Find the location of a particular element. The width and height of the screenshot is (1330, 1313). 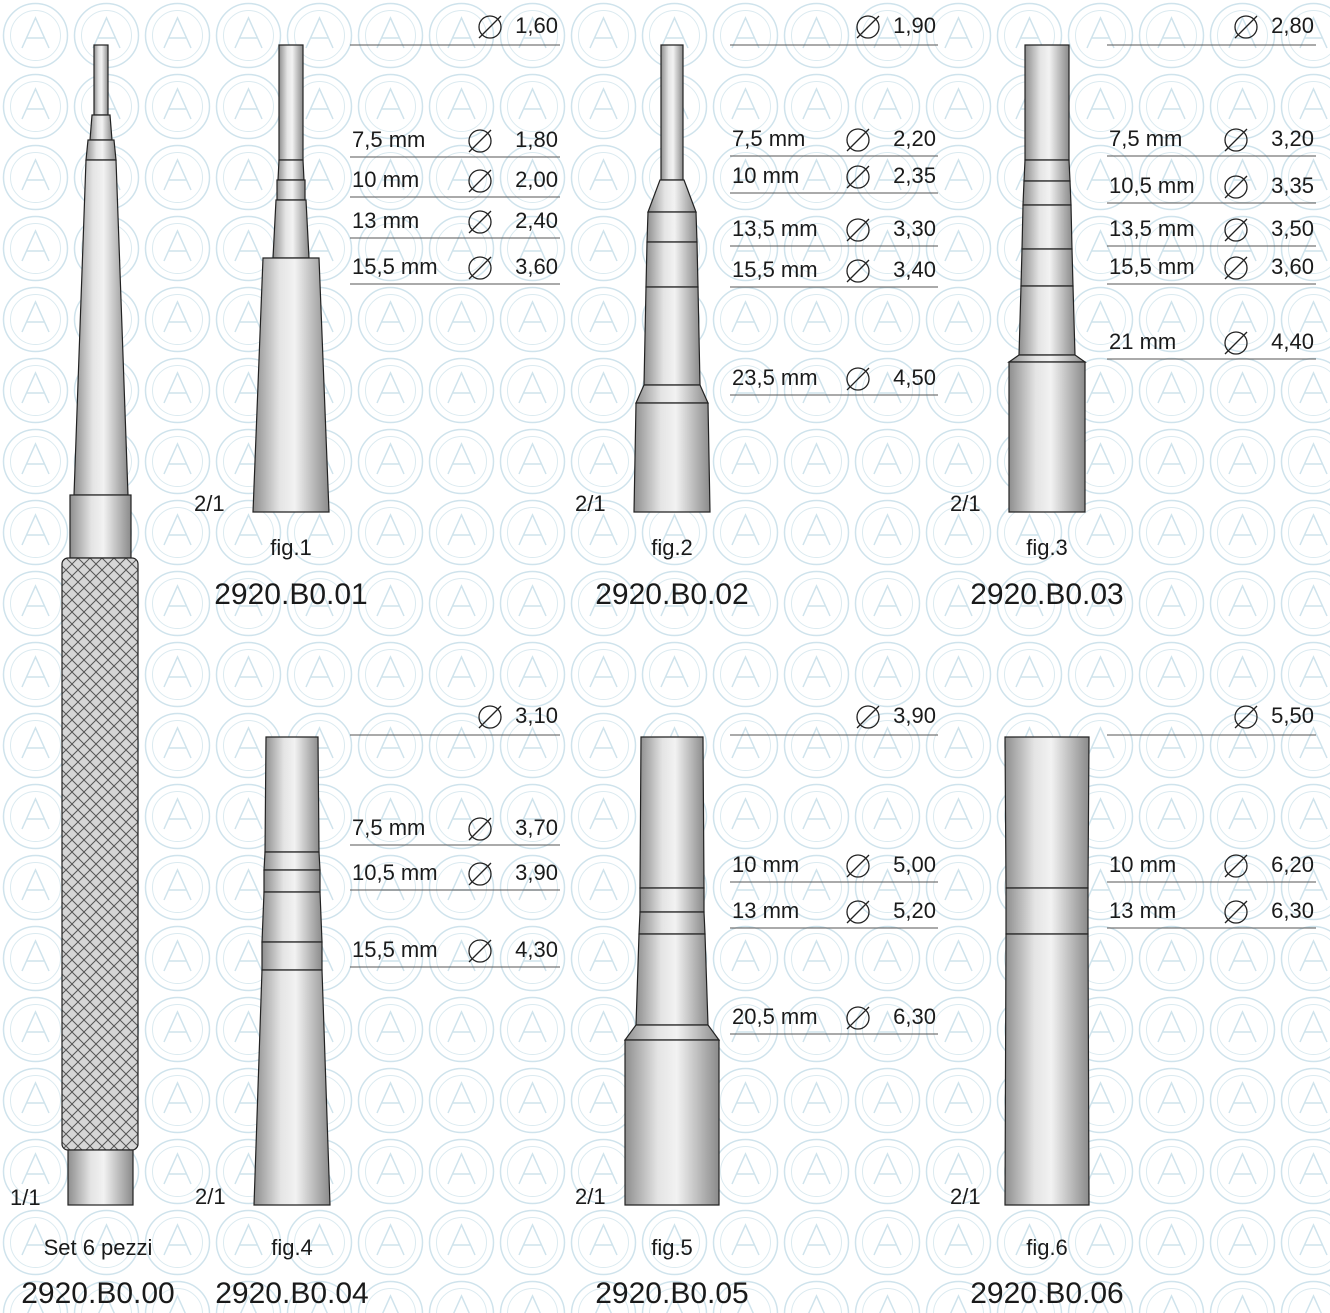

handle-label: Set 6 pezzi is located at coordinates (98, 1247).